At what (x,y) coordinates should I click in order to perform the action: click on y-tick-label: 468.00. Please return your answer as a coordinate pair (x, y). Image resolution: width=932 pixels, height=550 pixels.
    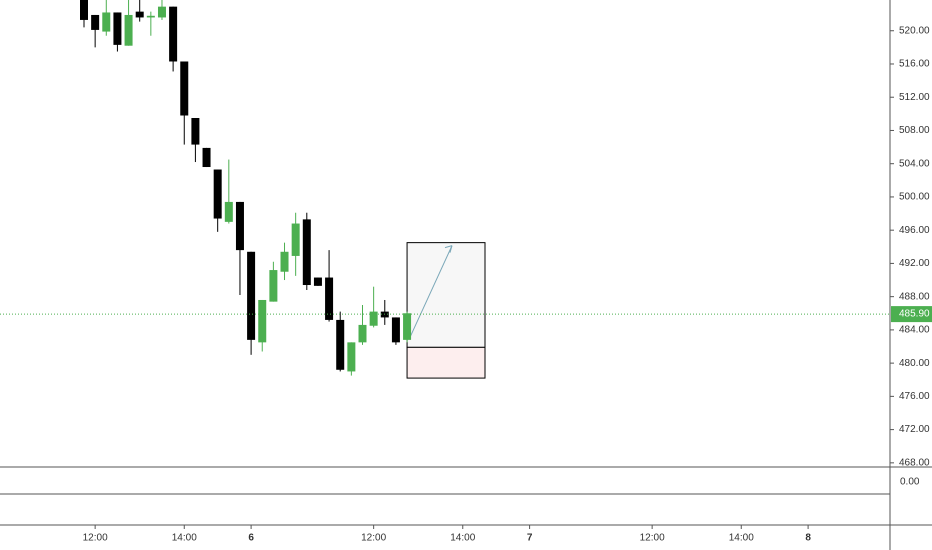
    Looking at the image, I should click on (914, 462).